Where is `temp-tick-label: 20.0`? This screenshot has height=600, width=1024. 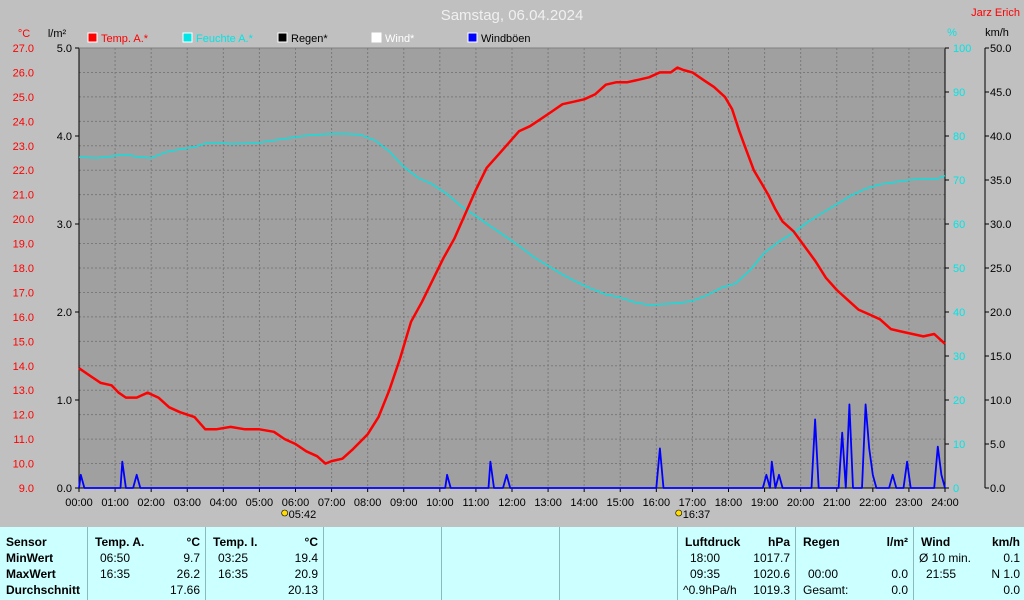
temp-tick-label: 20.0 is located at coordinates (23, 220).